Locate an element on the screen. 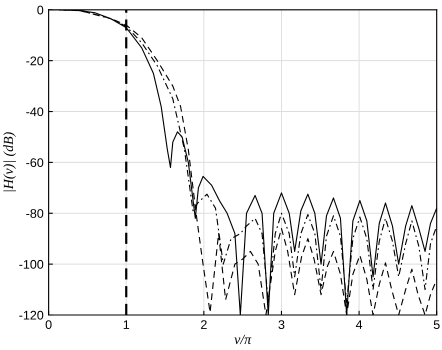 The image size is (442, 350). x-tick-label: 3 is located at coordinates (281, 325).